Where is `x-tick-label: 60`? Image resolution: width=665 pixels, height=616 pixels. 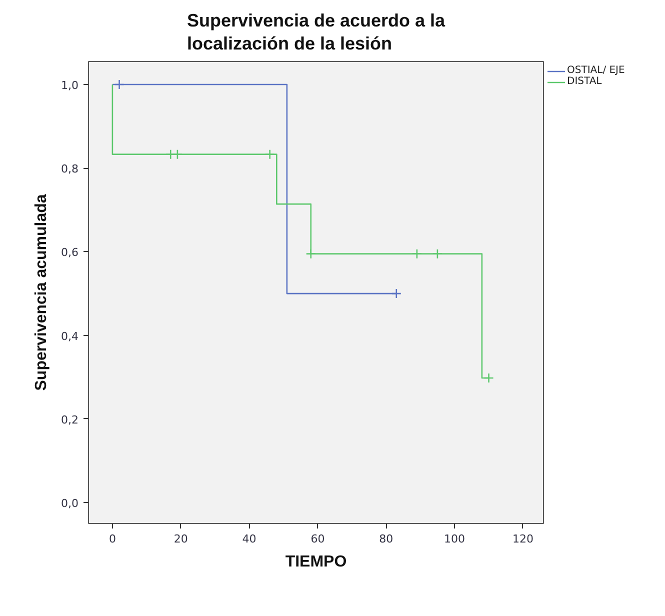
x-tick-label: 60 is located at coordinates (317, 539).